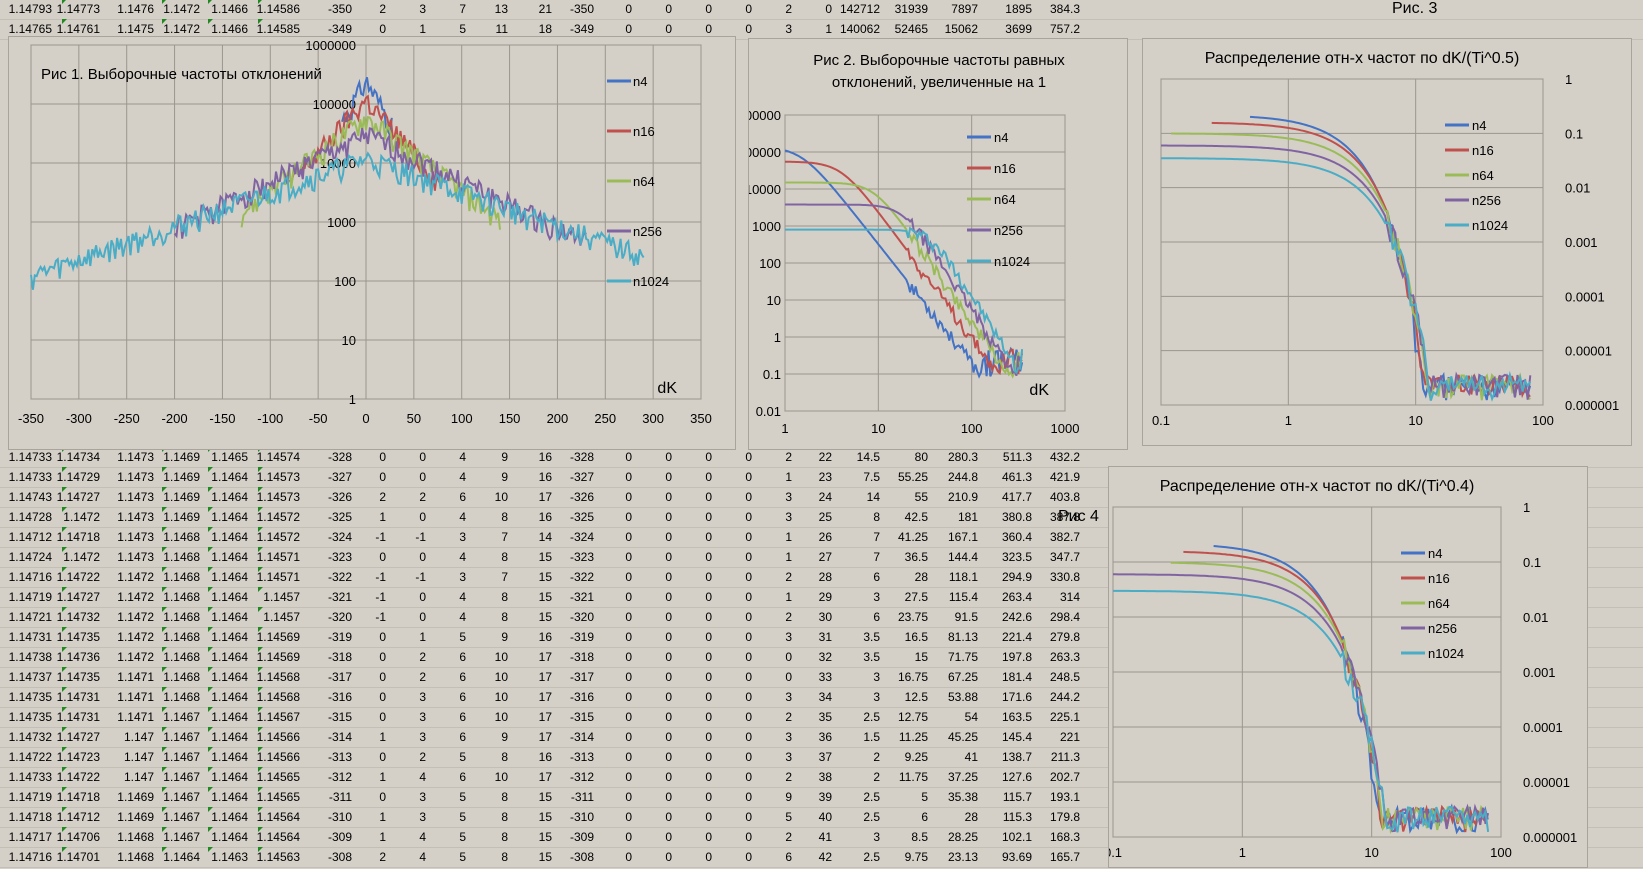 This screenshot has height=869, width=1643. Describe the element at coordinates (1064, 517) in the screenshot. I see `cell: 387.8` at that location.